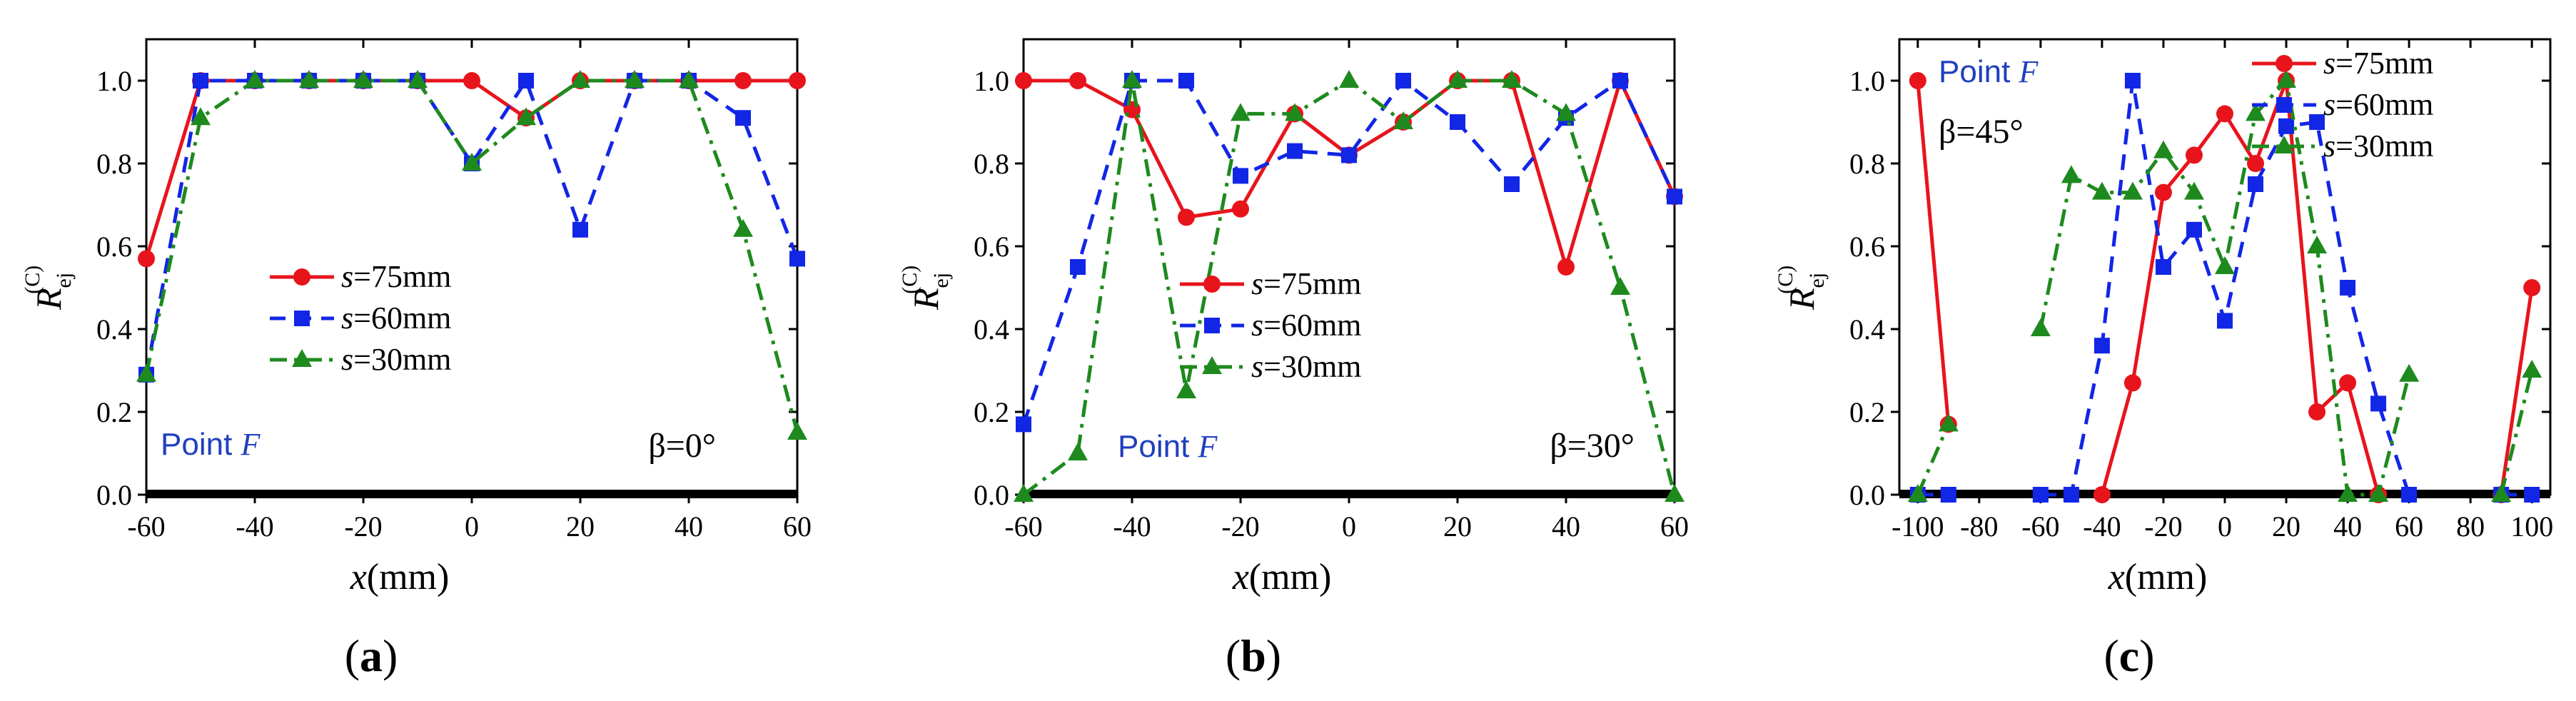  Describe the element at coordinates (396, 318) in the screenshot. I see `legend-label: s=60mm` at that location.